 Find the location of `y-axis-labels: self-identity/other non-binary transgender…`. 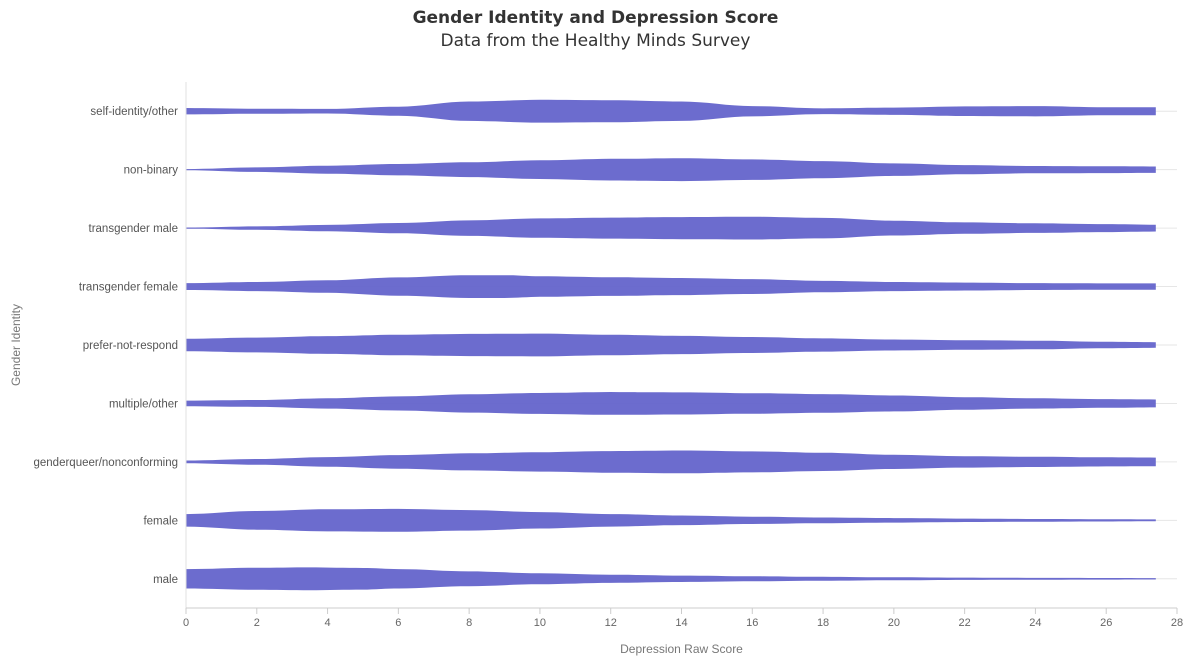

y-axis-labels: self-identity/other non-binary transgender… is located at coordinates (106, 346).